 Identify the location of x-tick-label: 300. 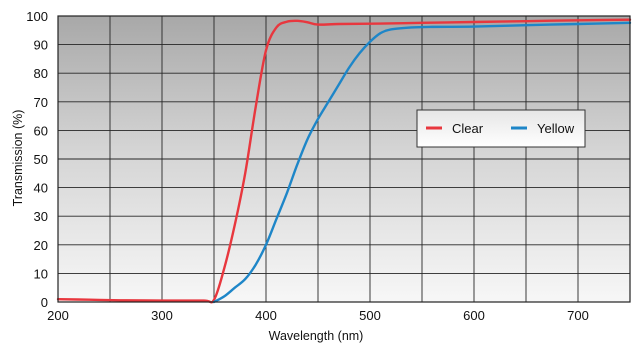
(162, 315).